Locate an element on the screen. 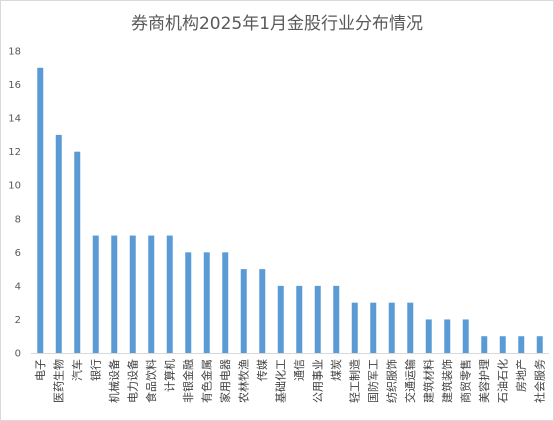 Image resolution: width=554 pixels, height=421 pixels. x-category-label: 机械设备 is located at coordinates (114, 381).